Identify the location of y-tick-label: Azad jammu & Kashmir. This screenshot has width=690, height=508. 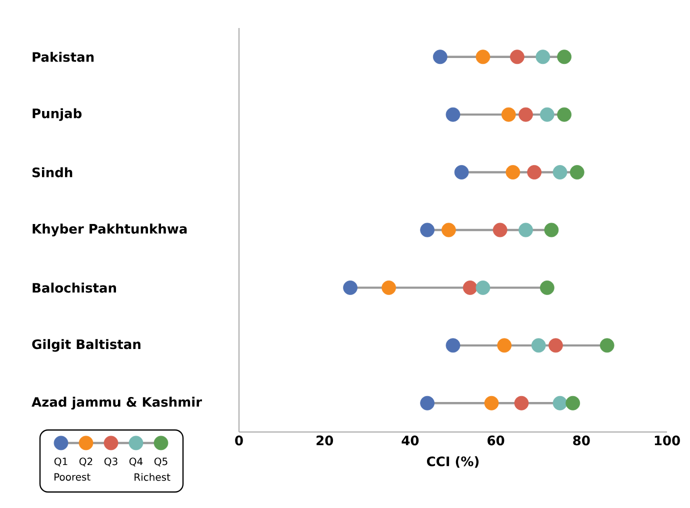
(117, 403).